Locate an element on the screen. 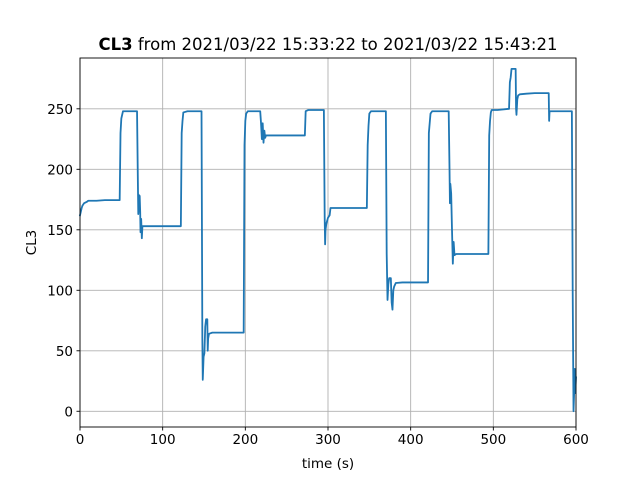 This screenshot has height=484, width=640. y-tick-label: 50 is located at coordinates (64, 352).